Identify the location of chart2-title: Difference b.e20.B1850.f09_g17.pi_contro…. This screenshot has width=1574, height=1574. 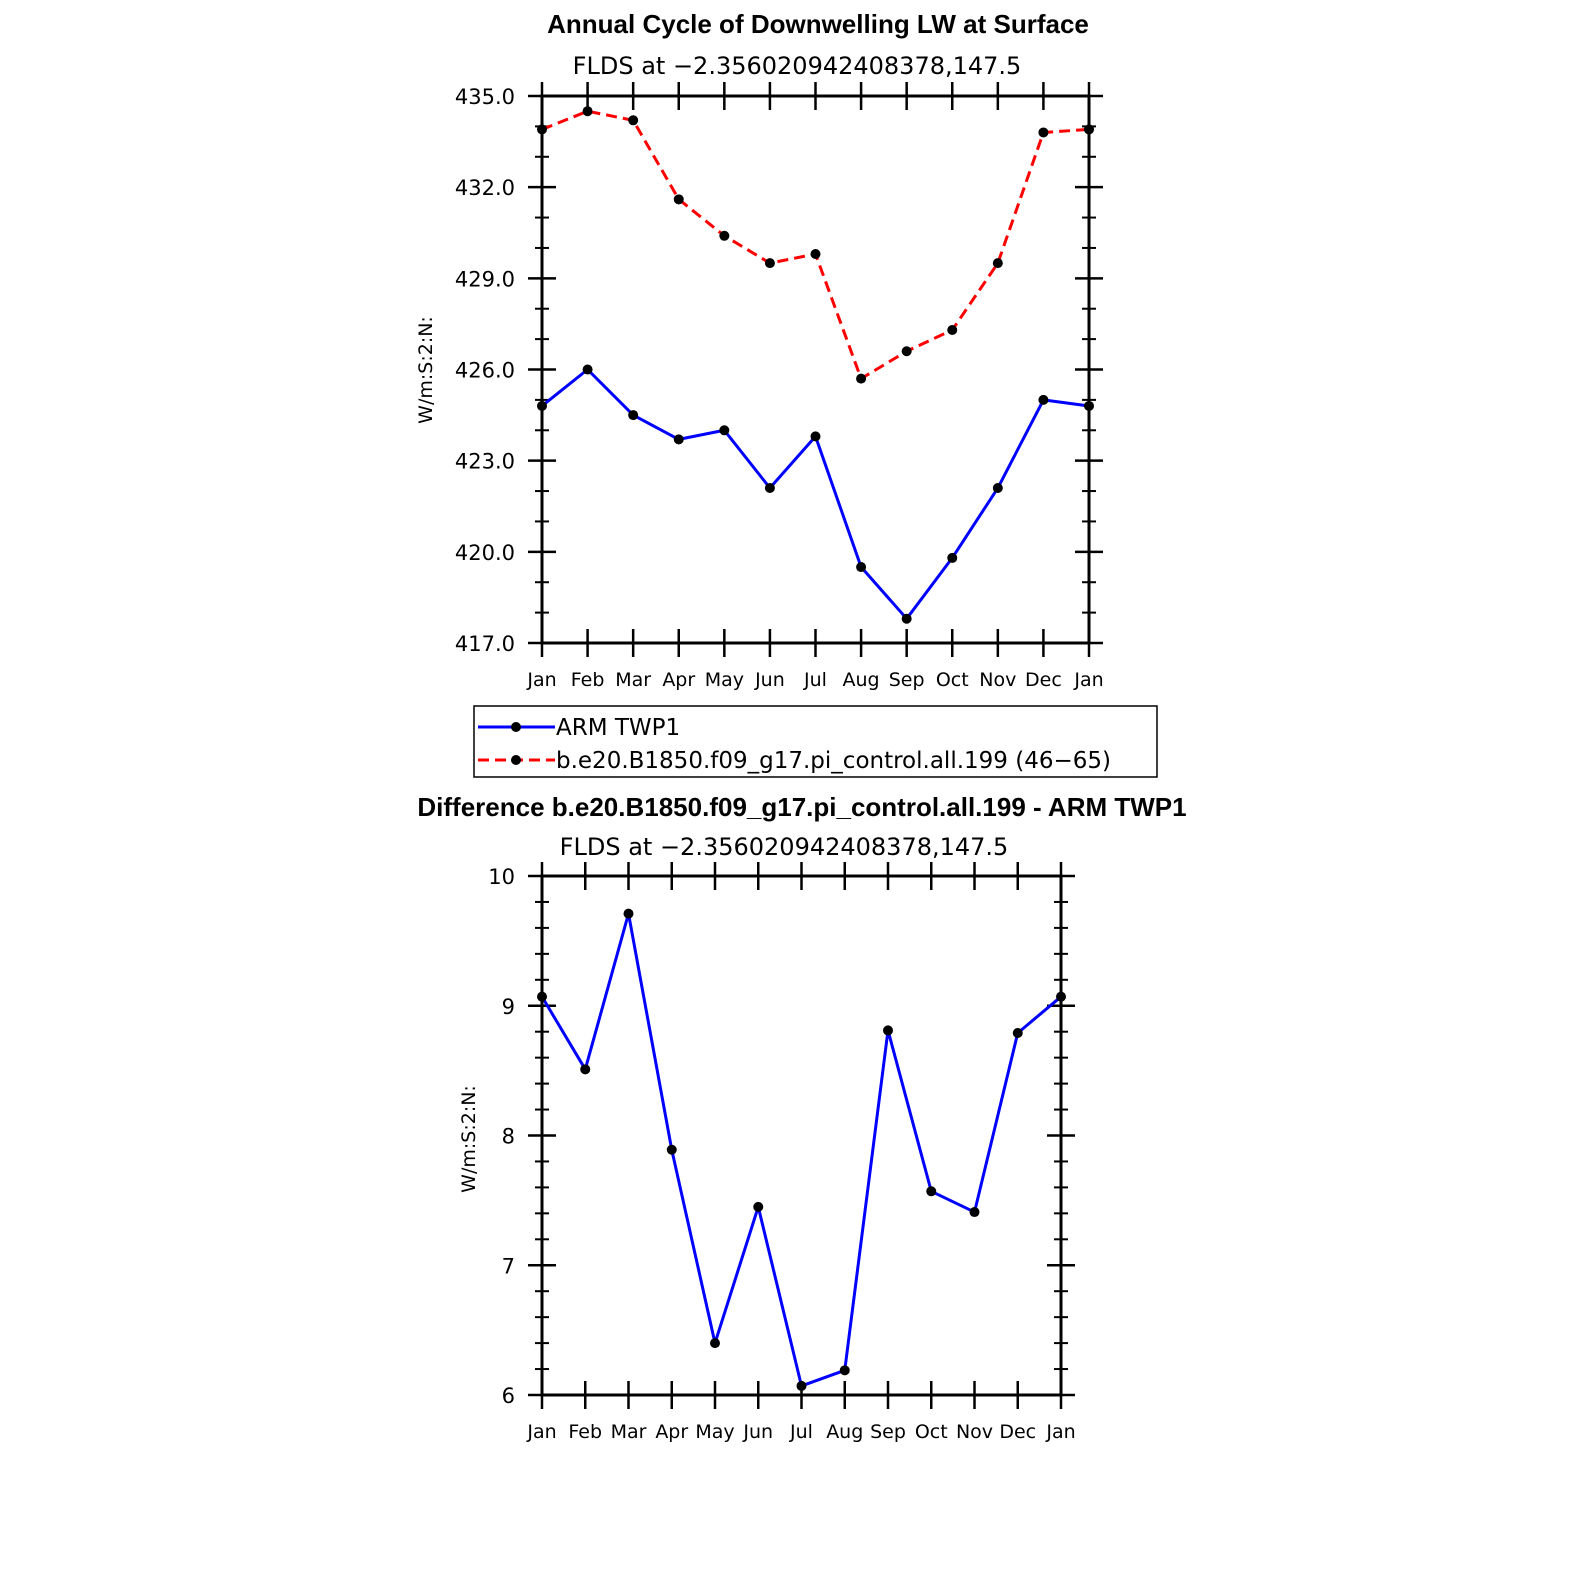
(801, 807).